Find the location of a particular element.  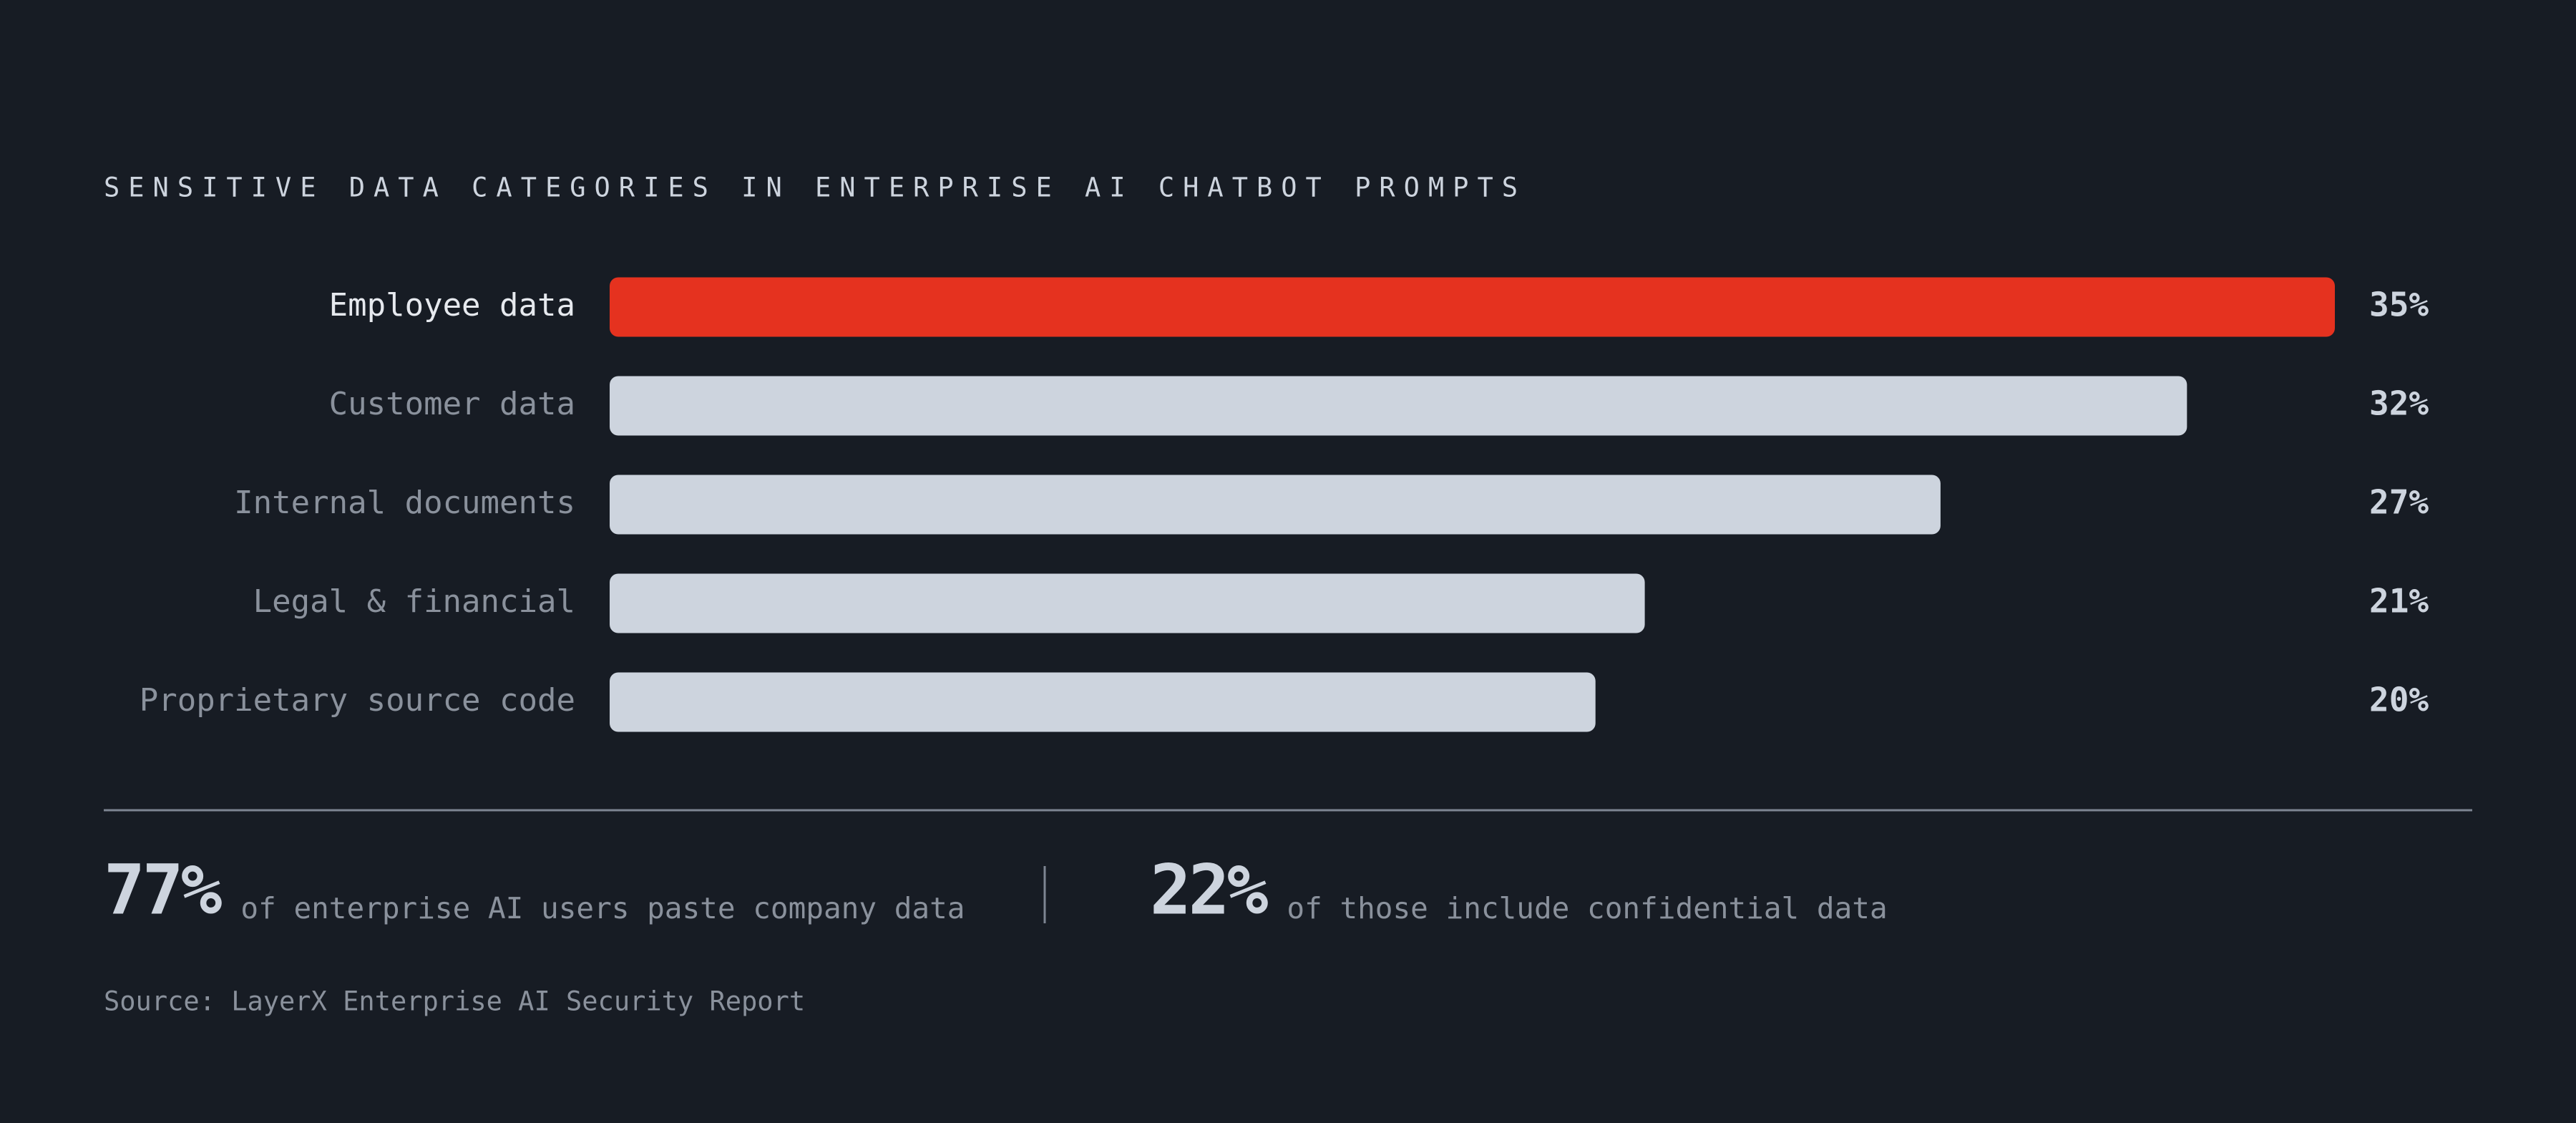

value-label: 27% is located at coordinates (2399, 502).